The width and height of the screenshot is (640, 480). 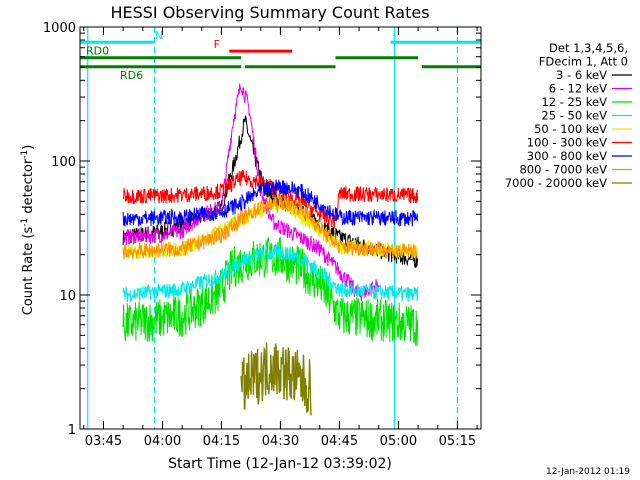 I want to click on legend-entry: 12 - 25 keV, so click(x=574, y=102).